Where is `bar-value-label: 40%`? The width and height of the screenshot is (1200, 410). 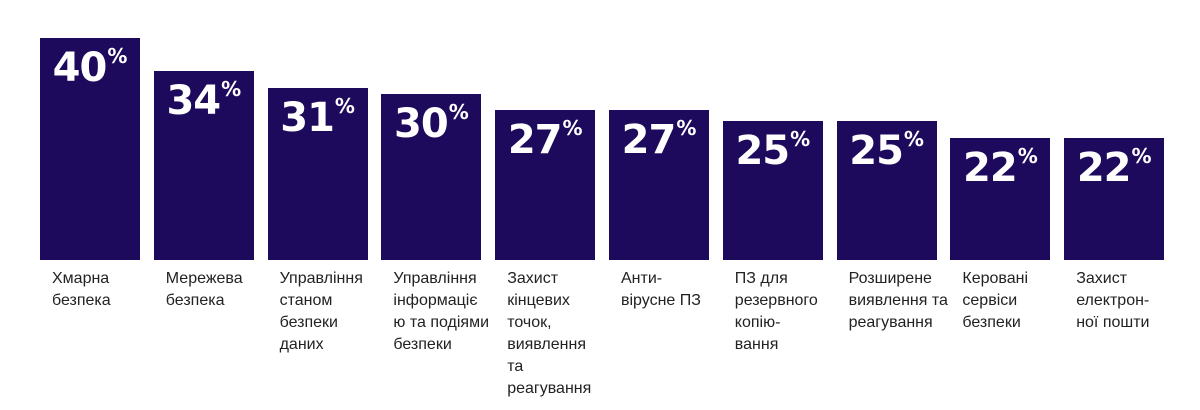 bar-value-label: 40% is located at coordinates (90, 68).